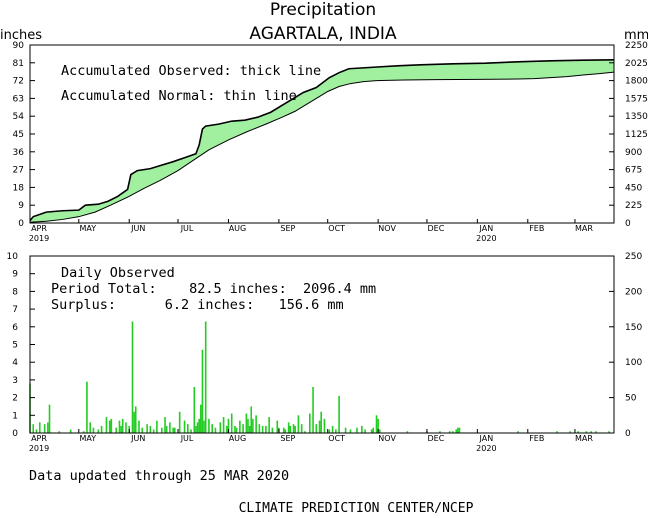 The width and height of the screenshot is (648, 518). What do you see at coordinates (631, 399) in the screenshot?
I see `daily-right-tick-label: 50` at bounding box center [631, 399].